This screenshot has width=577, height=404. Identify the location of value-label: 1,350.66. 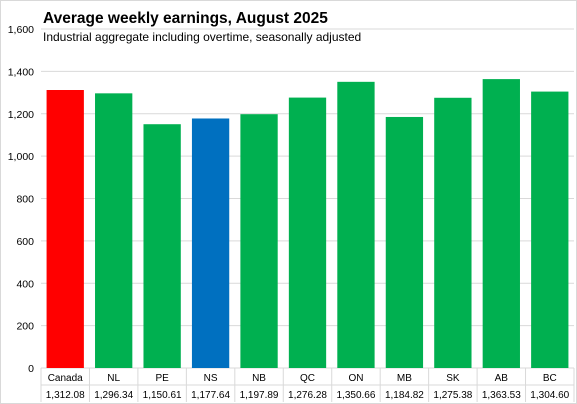
(355, 395).